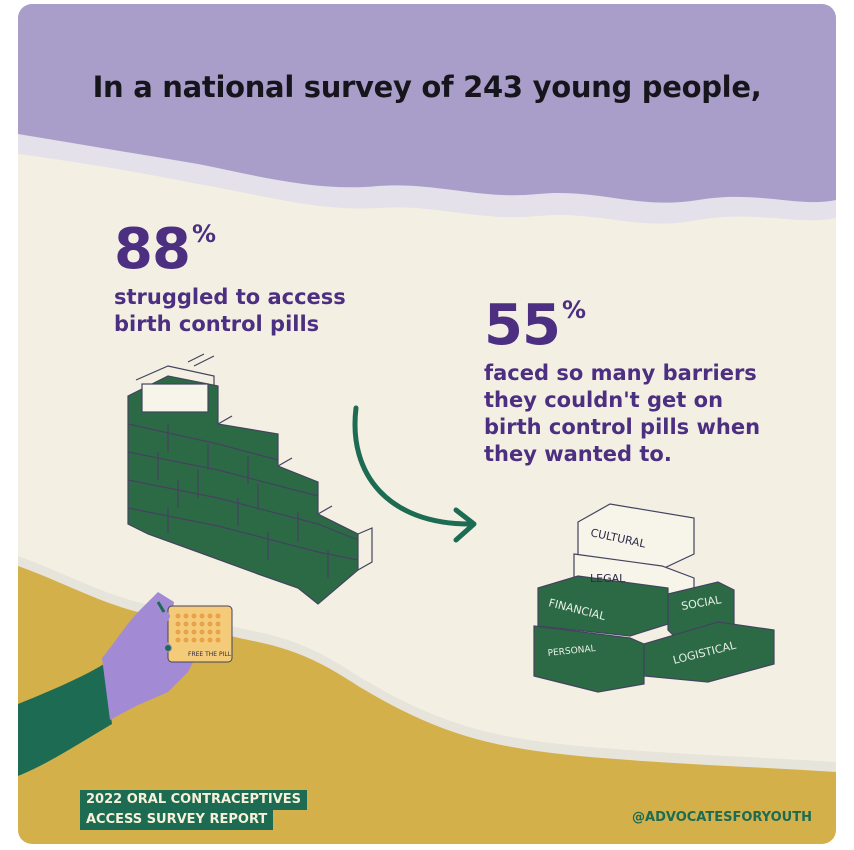 The image size is (854, 850). I want to click on stat-description-line: faced so many barriers, so click(620, 373).